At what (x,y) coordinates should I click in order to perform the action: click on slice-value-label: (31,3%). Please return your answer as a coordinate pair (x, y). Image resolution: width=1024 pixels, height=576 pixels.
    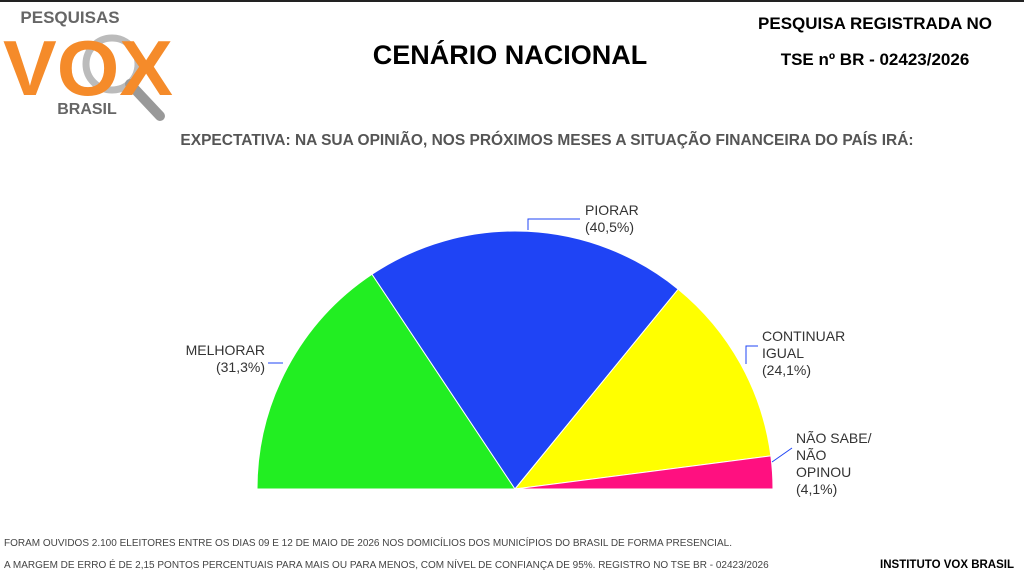
    Looking at the image, I should click on (240, 367).